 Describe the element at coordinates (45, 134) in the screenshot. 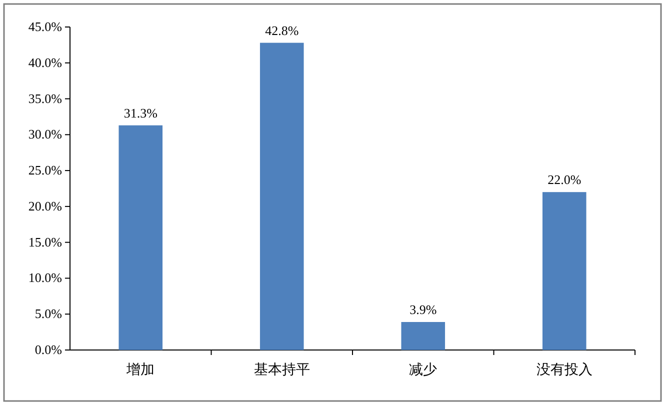

I see `y-tick-label: 30.0%` at that location.